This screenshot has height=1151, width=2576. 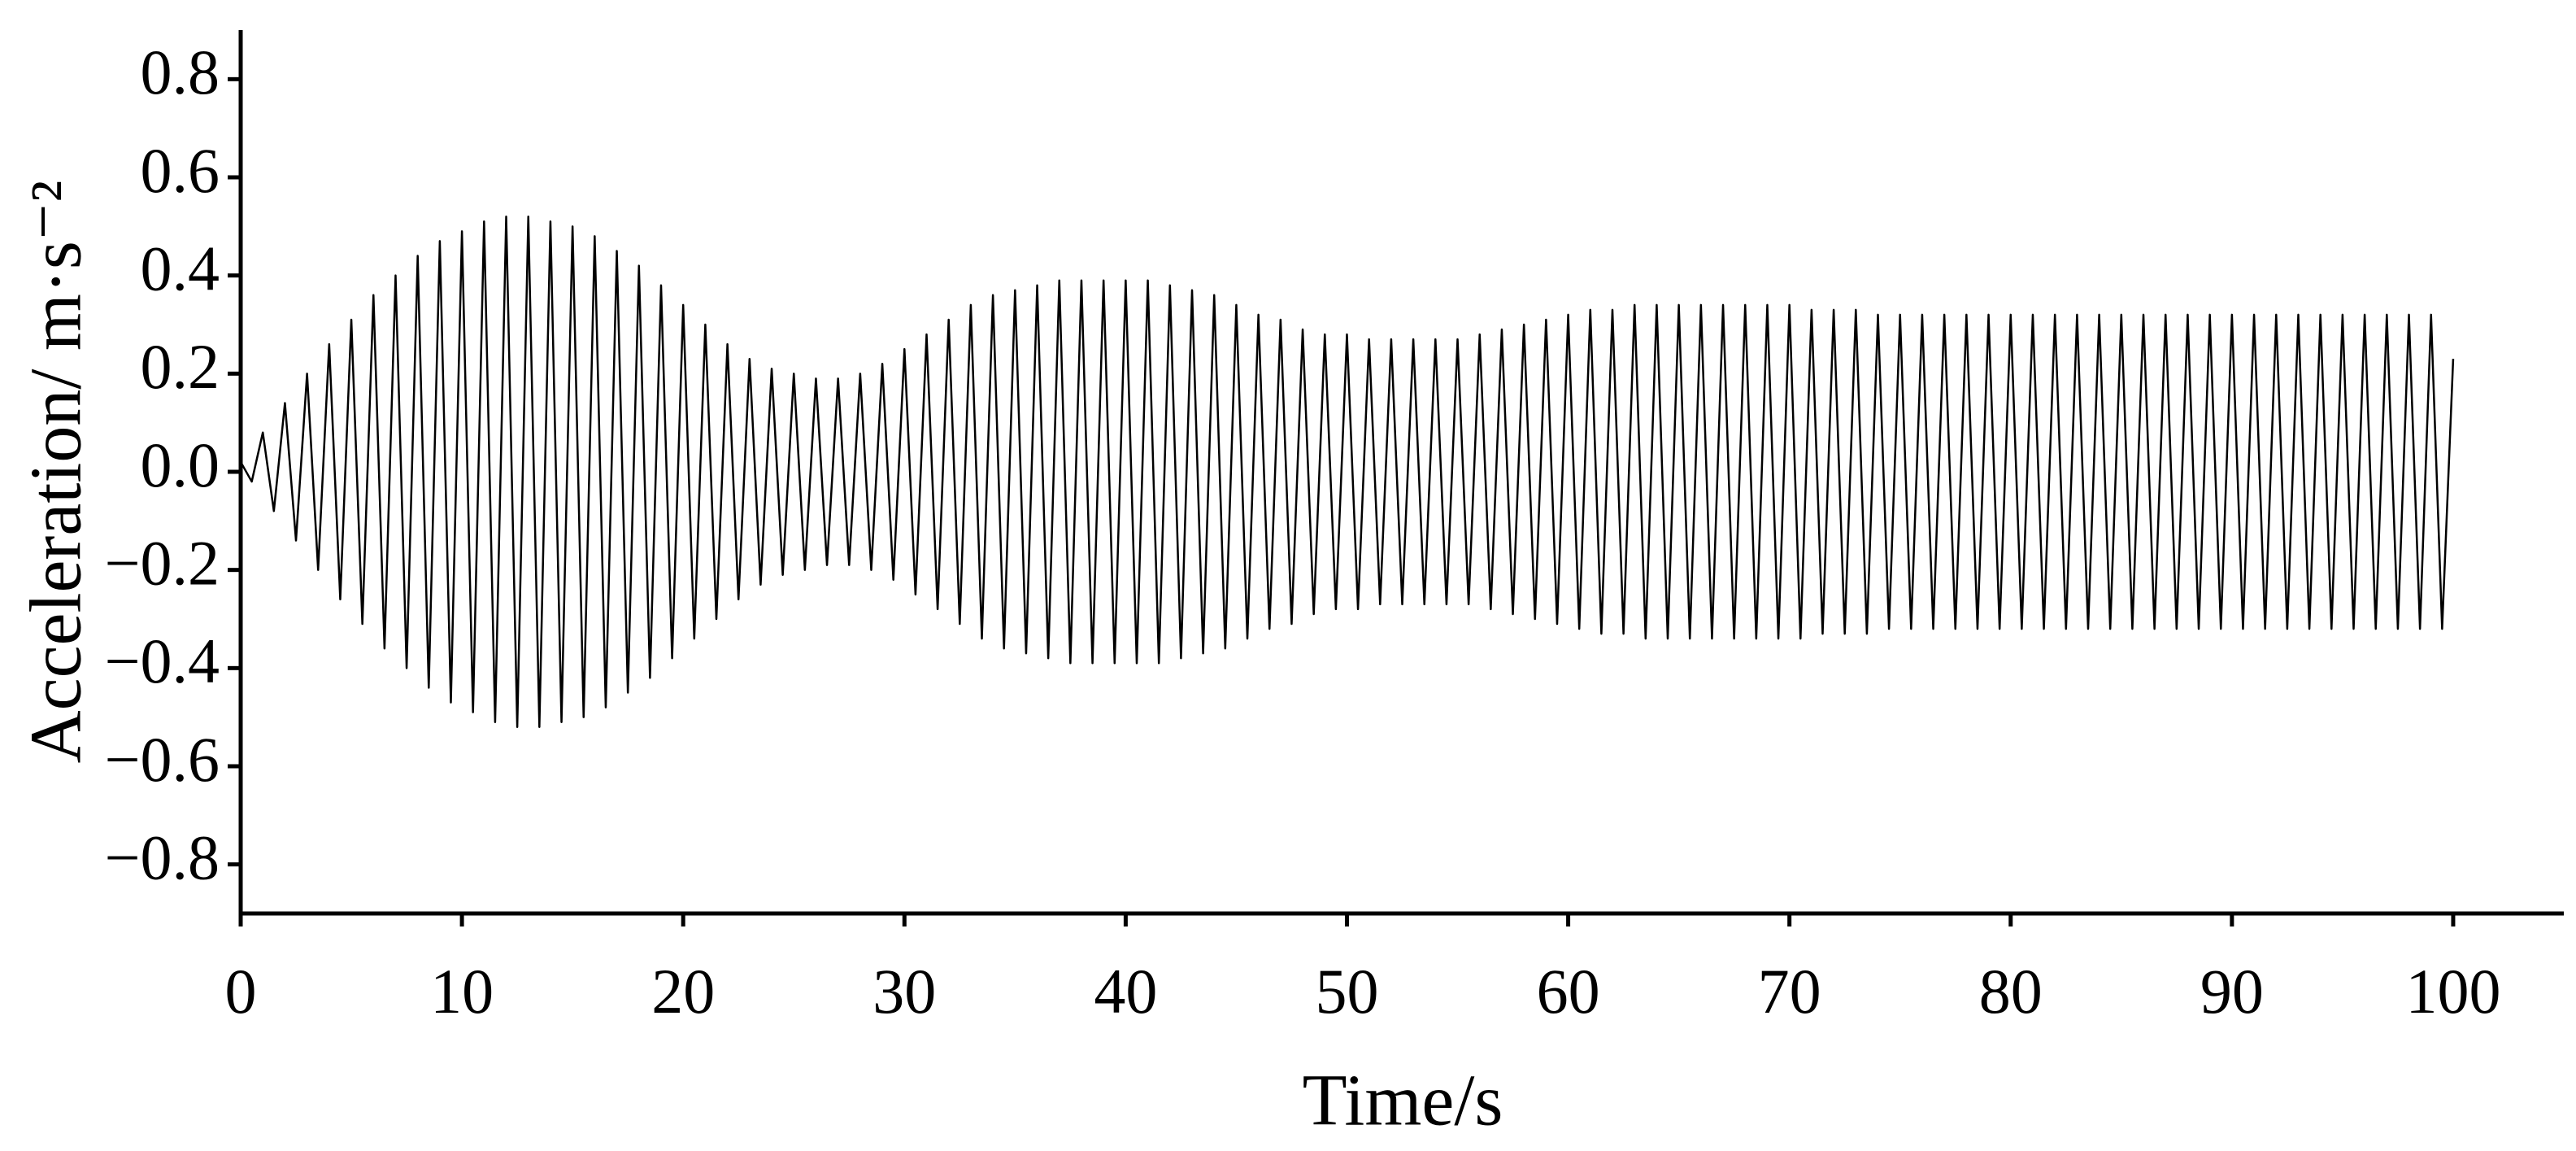 What do you see at coordinates (2453, 991) in the screenshot?
I see `x-tick-label: 100` at bounding box center [2453, 991].